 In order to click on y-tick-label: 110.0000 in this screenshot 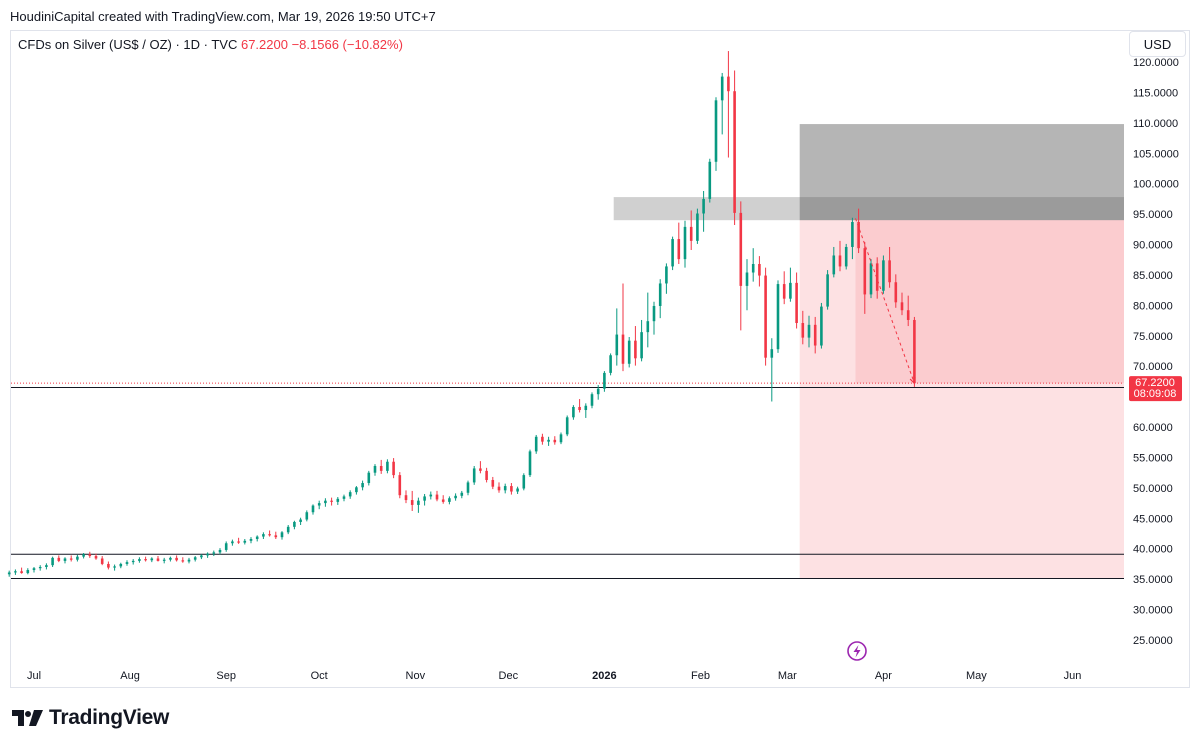, I will do `click(1155, 124)`.